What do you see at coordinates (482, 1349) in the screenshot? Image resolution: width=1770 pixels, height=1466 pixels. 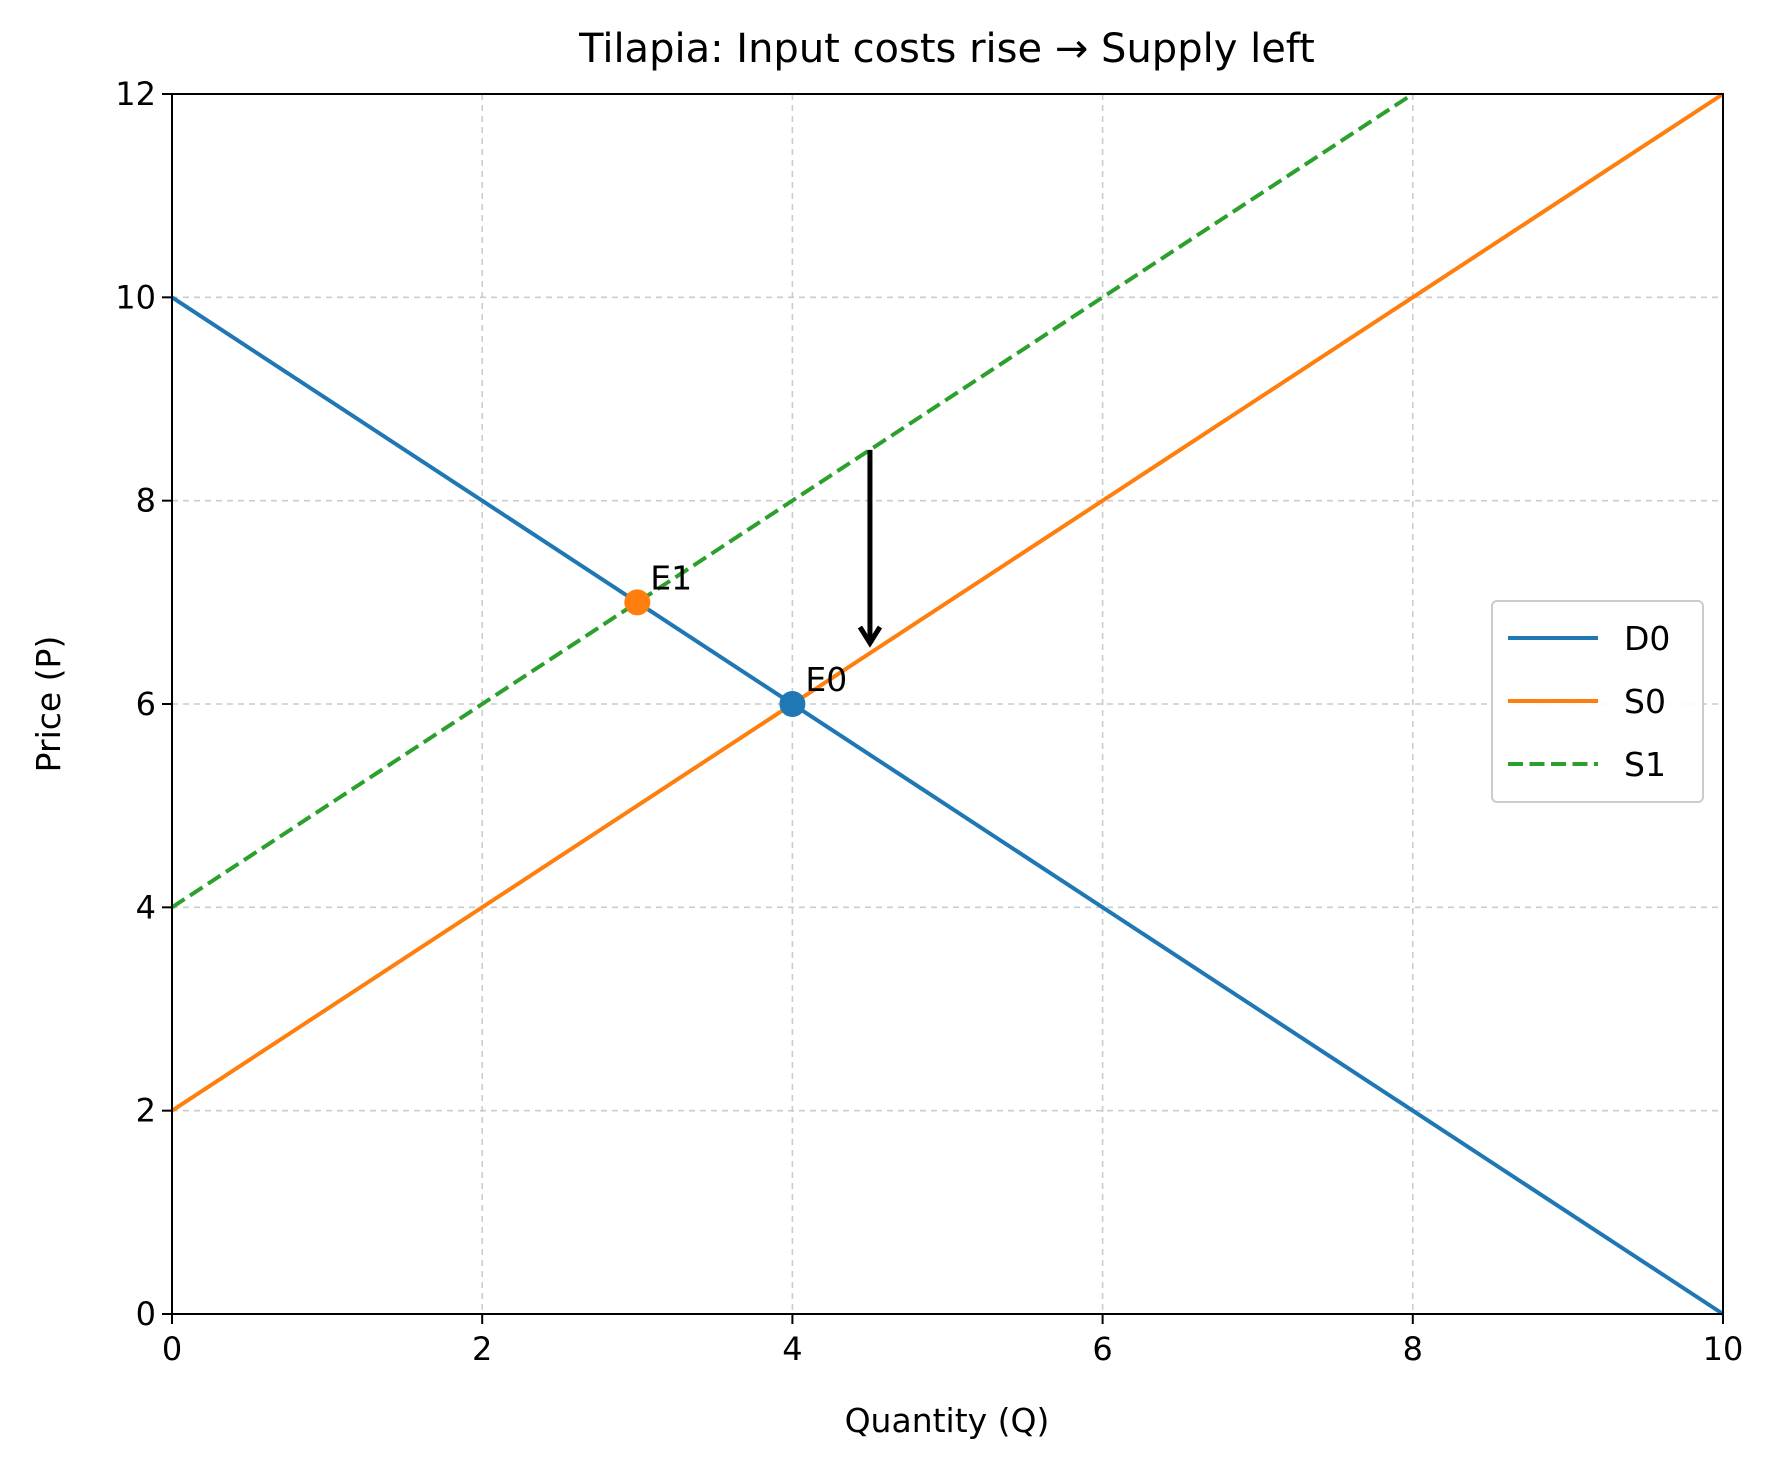 I see `x-tick-label: 2` at bounding box center [482, 1349].